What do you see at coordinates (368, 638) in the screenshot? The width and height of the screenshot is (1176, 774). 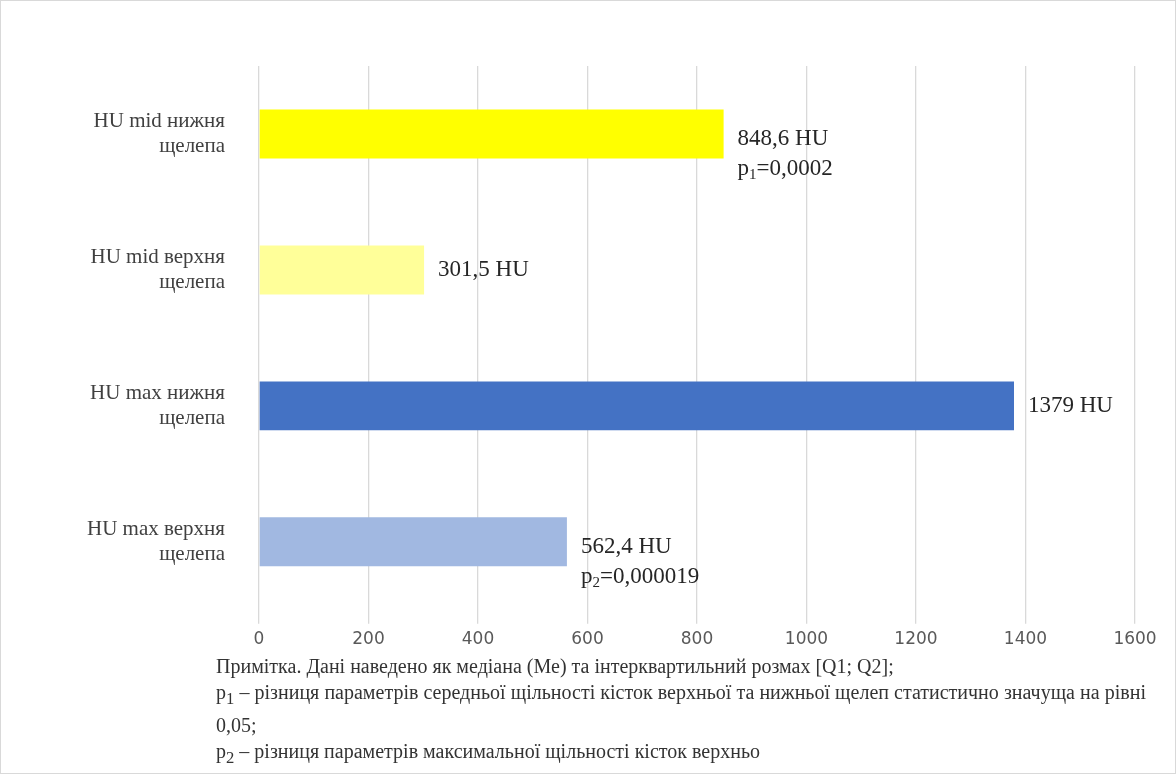 I see `x-tick-label: 200` at bounding box center [368, 638].